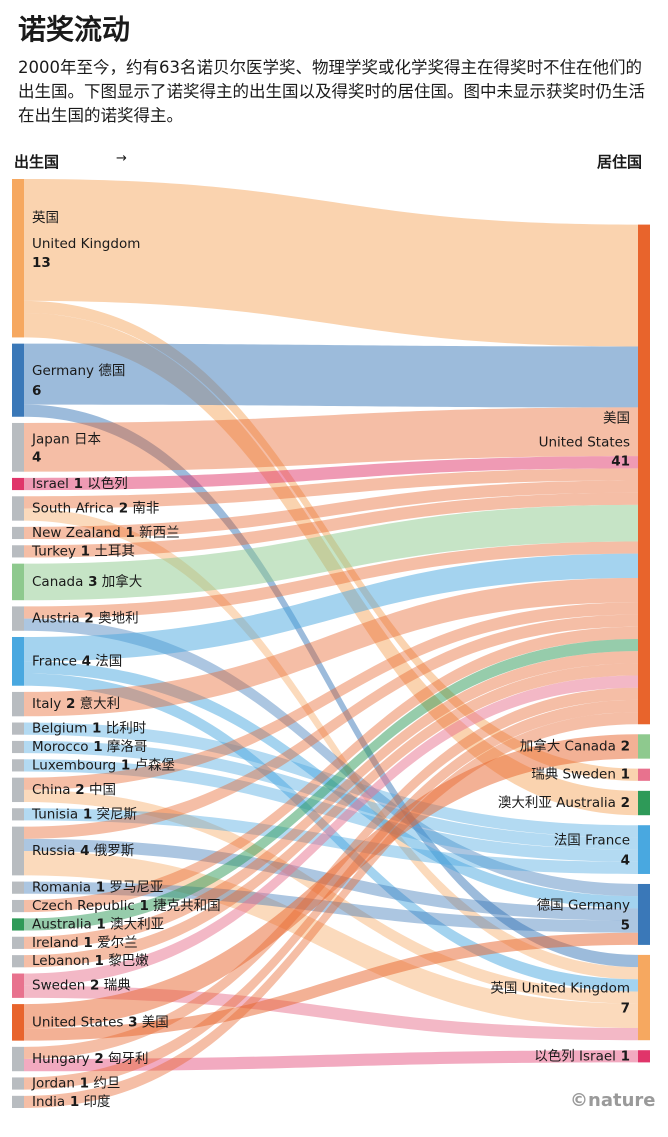  Describe the element at coordinates (18, 1059) in the screenshot. I see `source-node-hungary` at that location.